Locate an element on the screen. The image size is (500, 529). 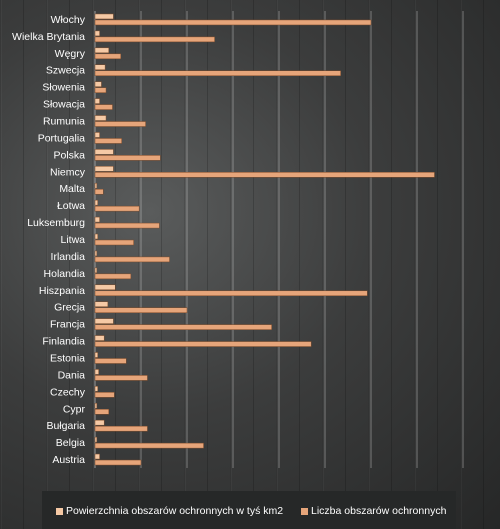
category-label: Irlandia is located at coordinates (68, 257).